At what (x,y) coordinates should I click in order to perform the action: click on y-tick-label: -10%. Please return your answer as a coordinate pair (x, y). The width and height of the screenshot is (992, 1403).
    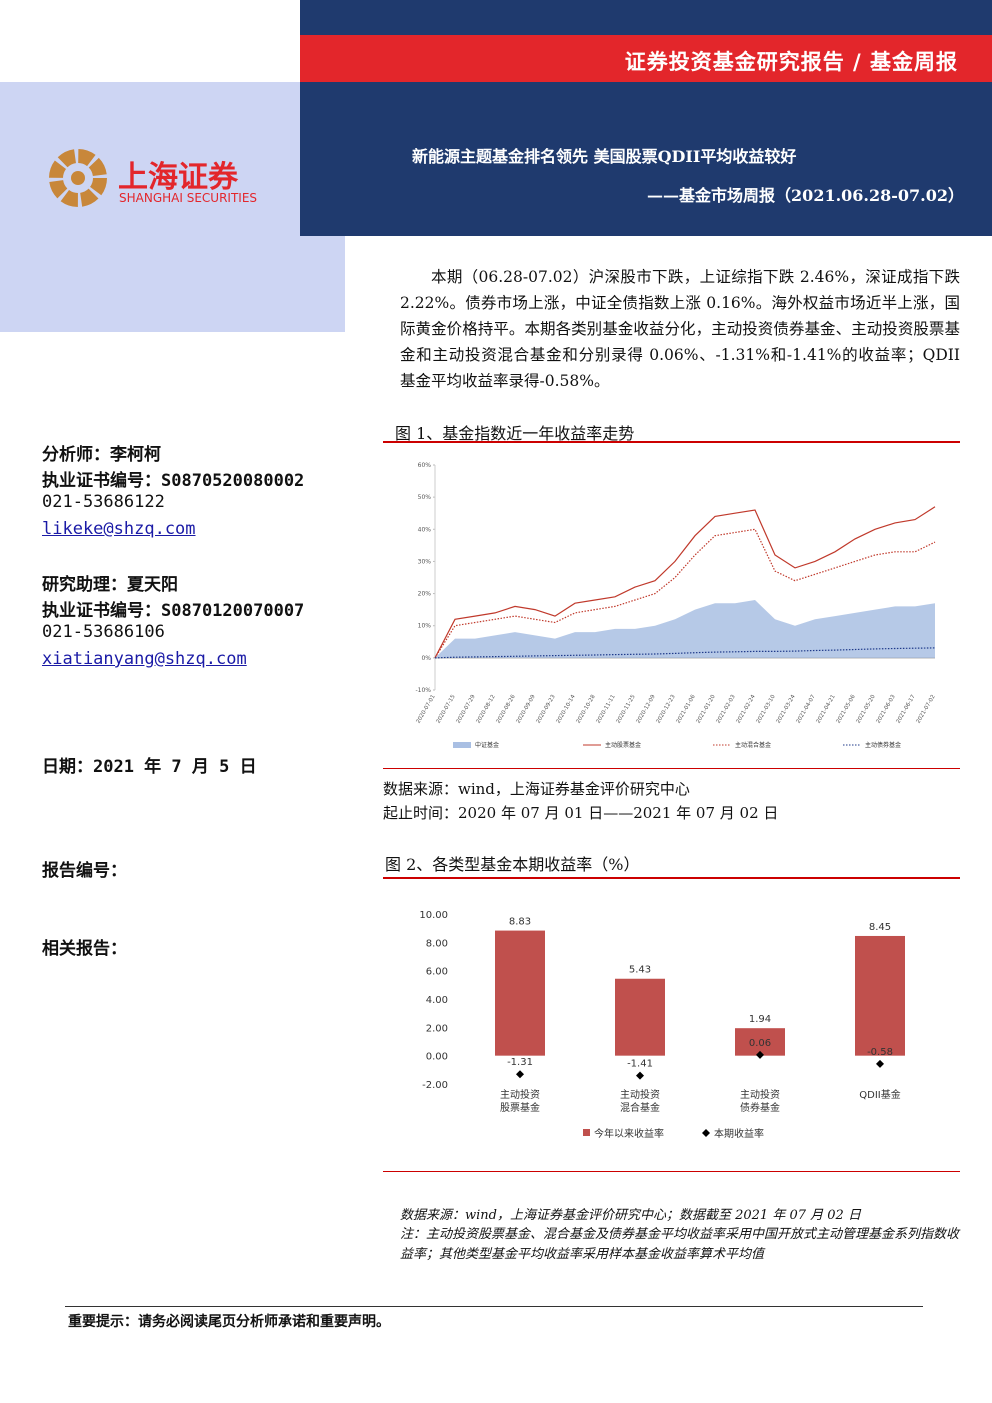
    Looking at the image, I should click on (423, 690).